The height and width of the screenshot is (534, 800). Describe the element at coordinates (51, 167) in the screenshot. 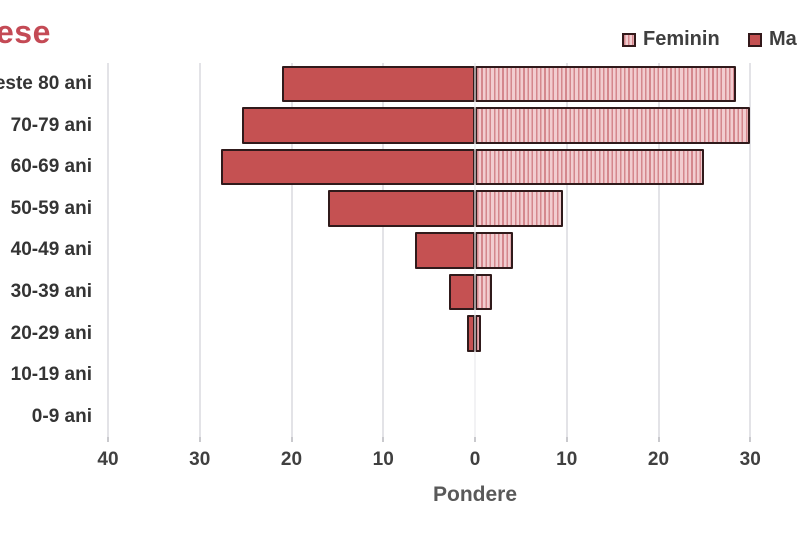

I see `y-axis-label: 60-69 ani` at that location.